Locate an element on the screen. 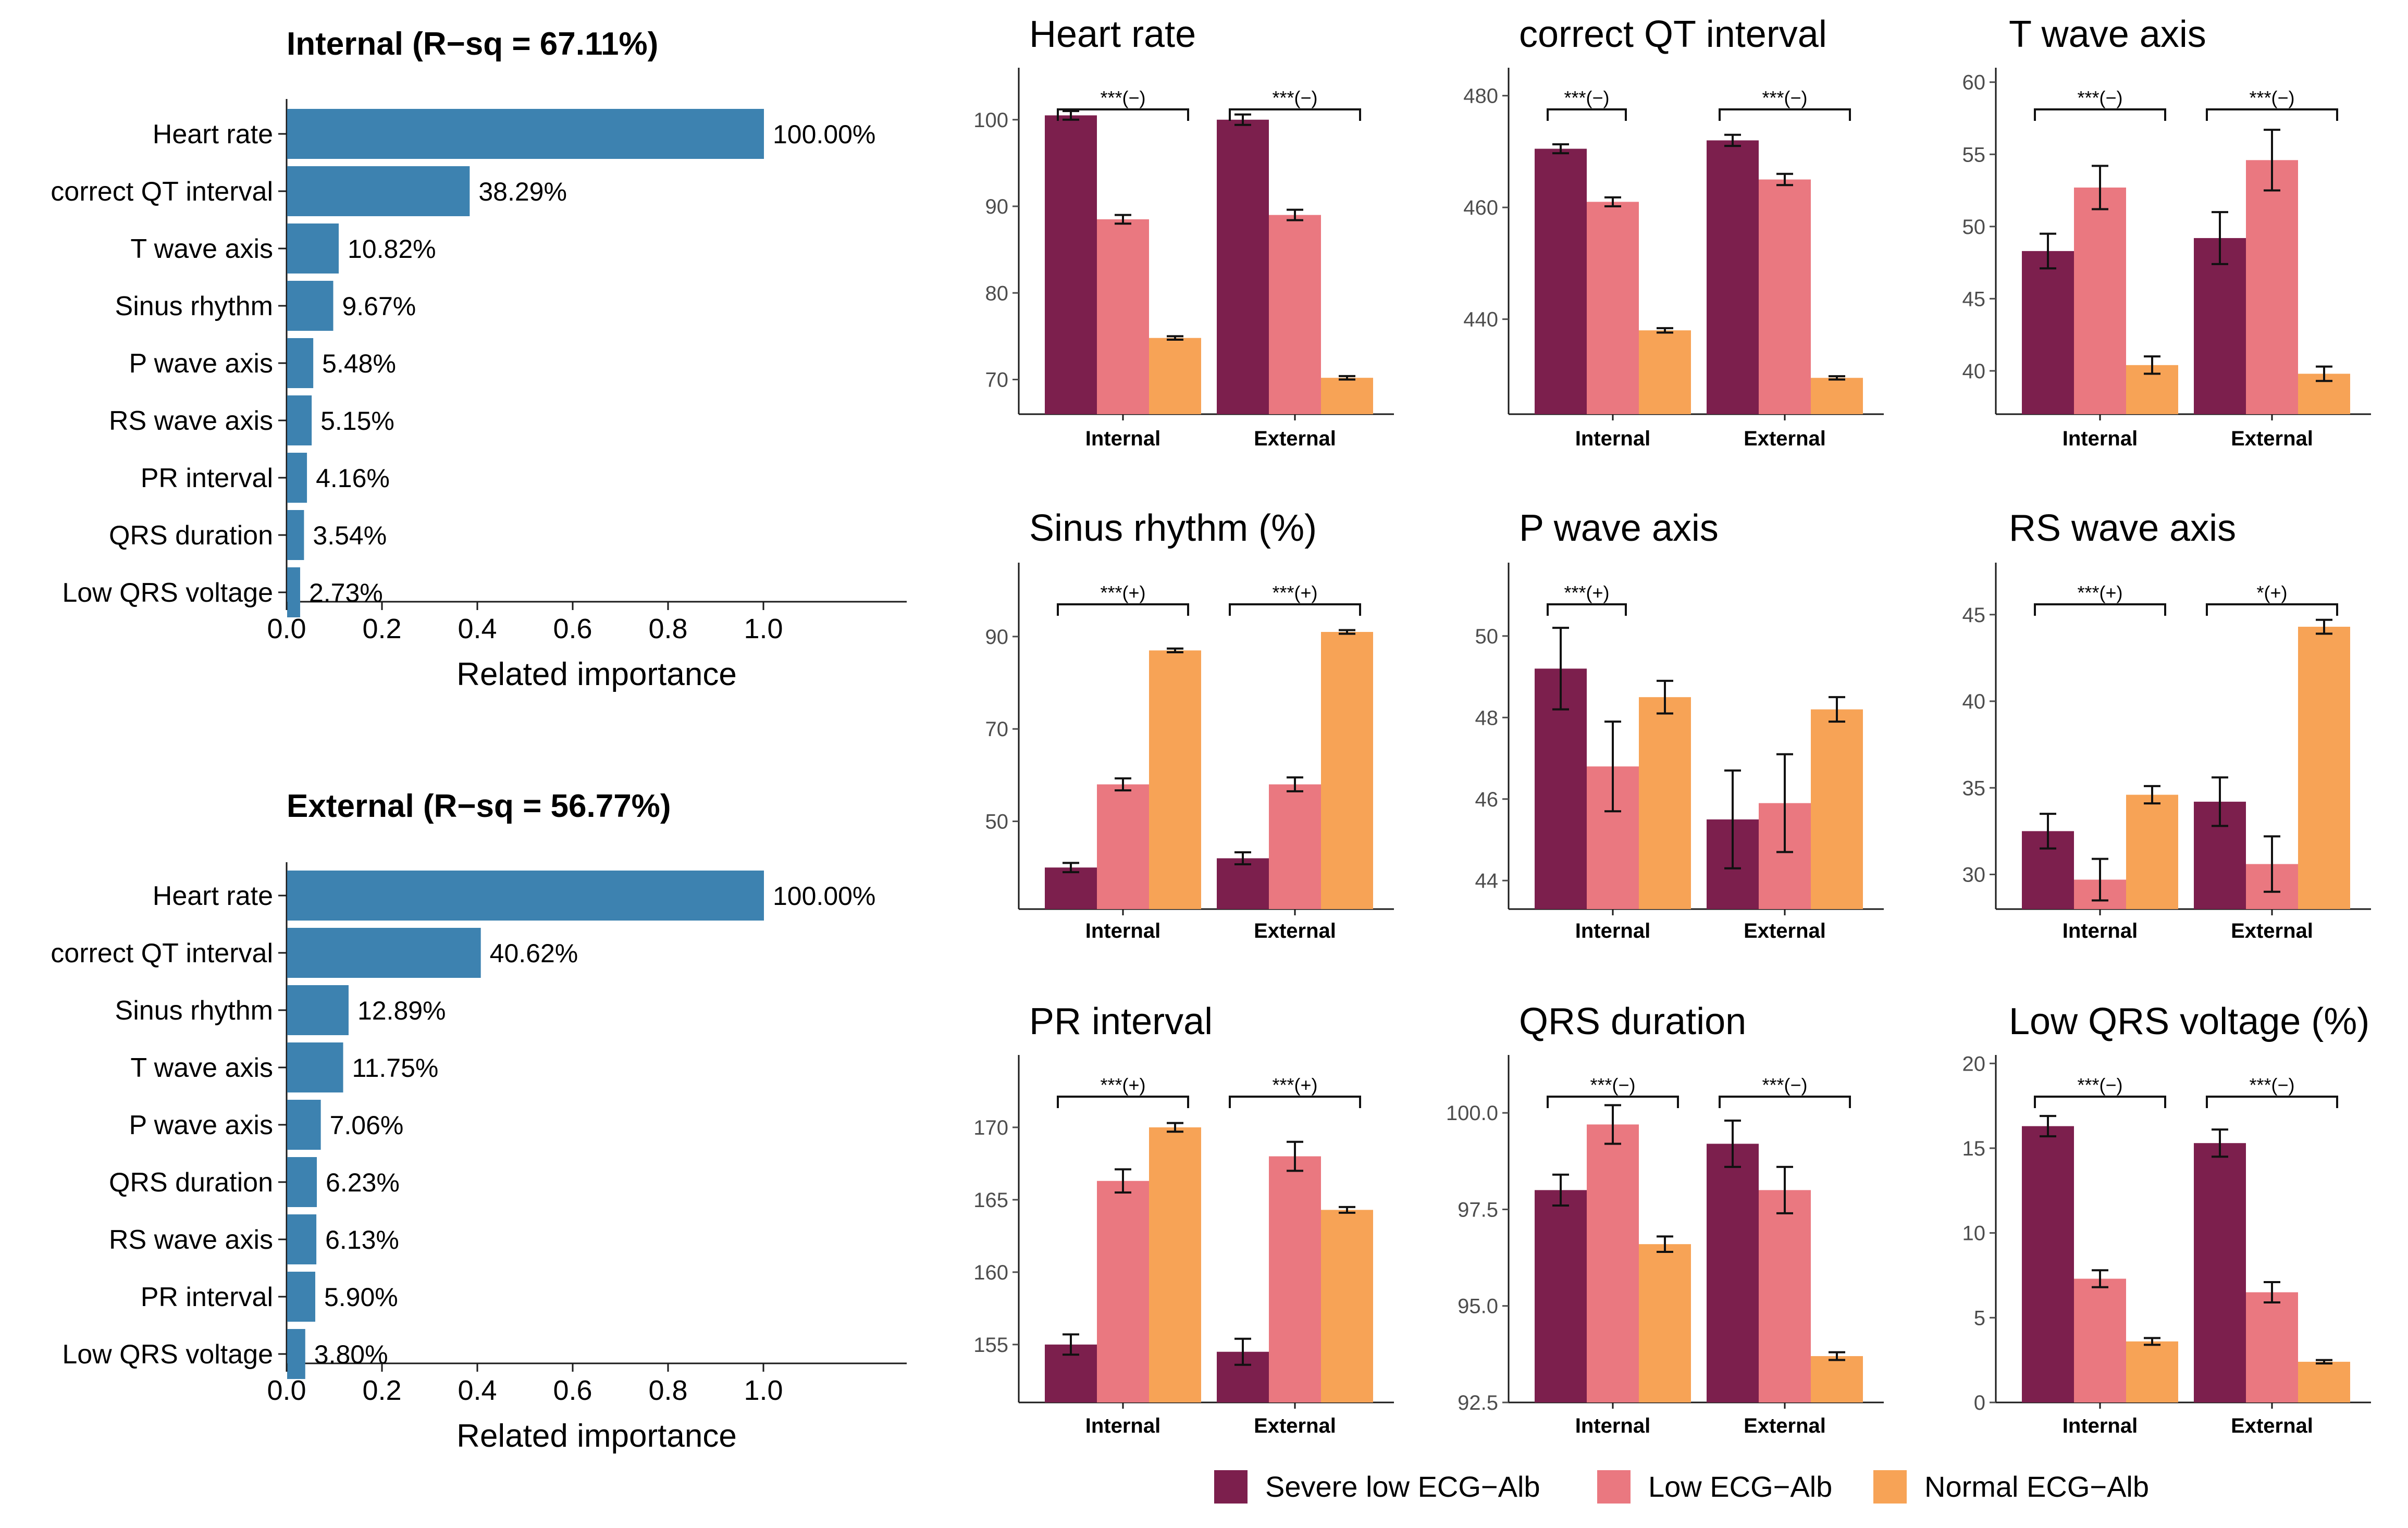  panel-y-tick-label: 50 is located at coordinates (997, 822).